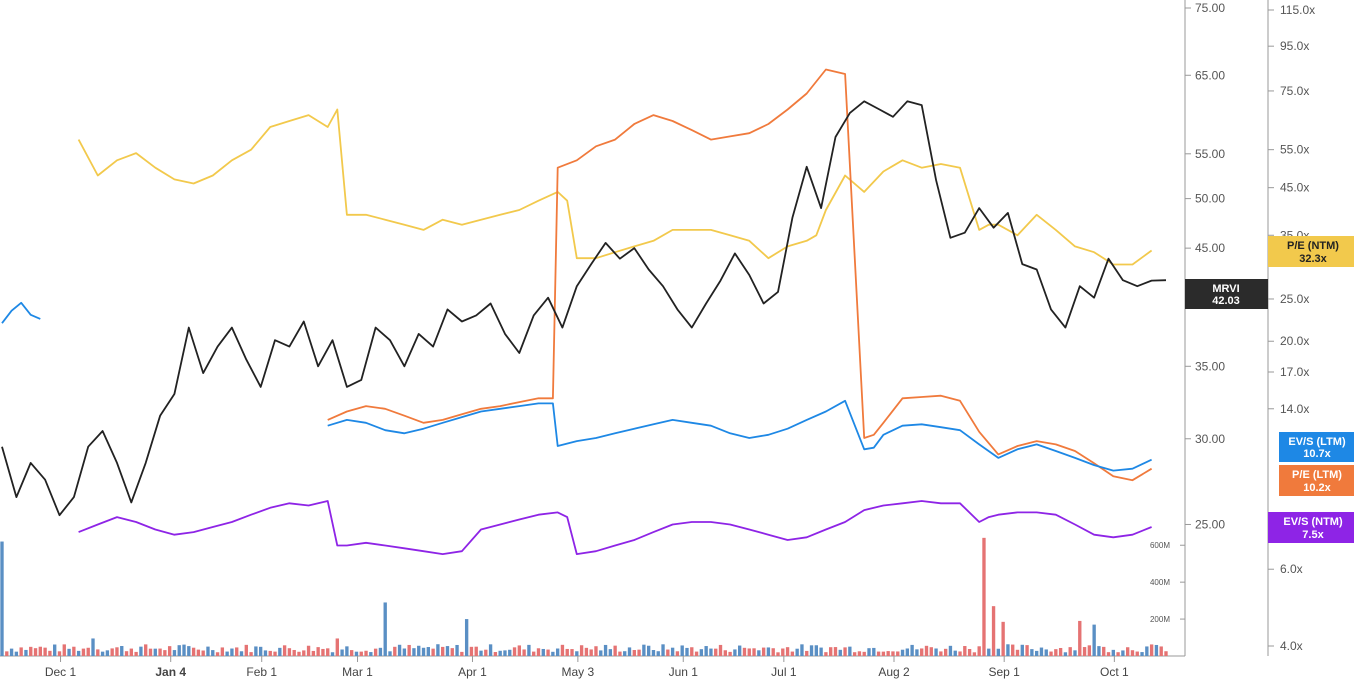 The image size is (1354, 688). Describe the element at coordinates (170, 672) in the screenshot. I see `x-tick-label: Jan 4` at that location.